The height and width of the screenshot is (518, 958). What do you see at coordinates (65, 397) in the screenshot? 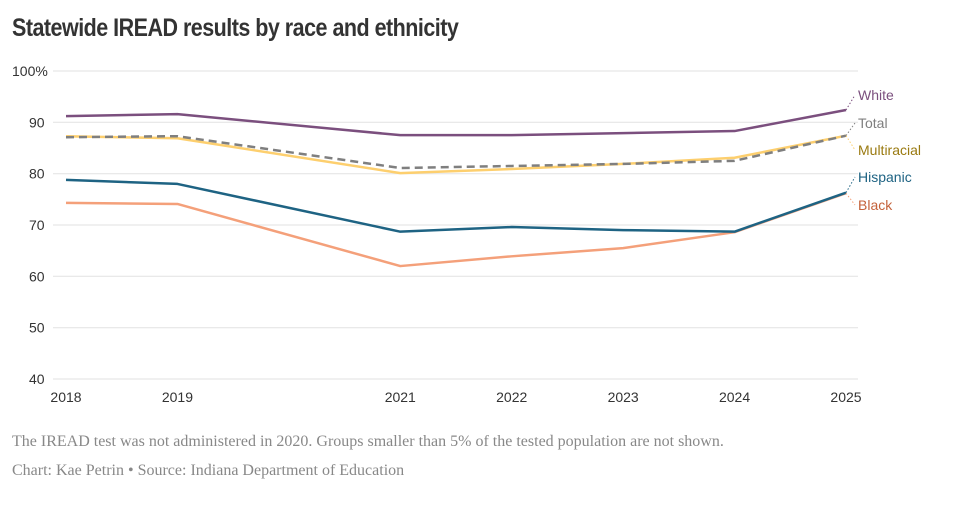
I see `x-tick-label: 2018` at bounding box center [65, 397].